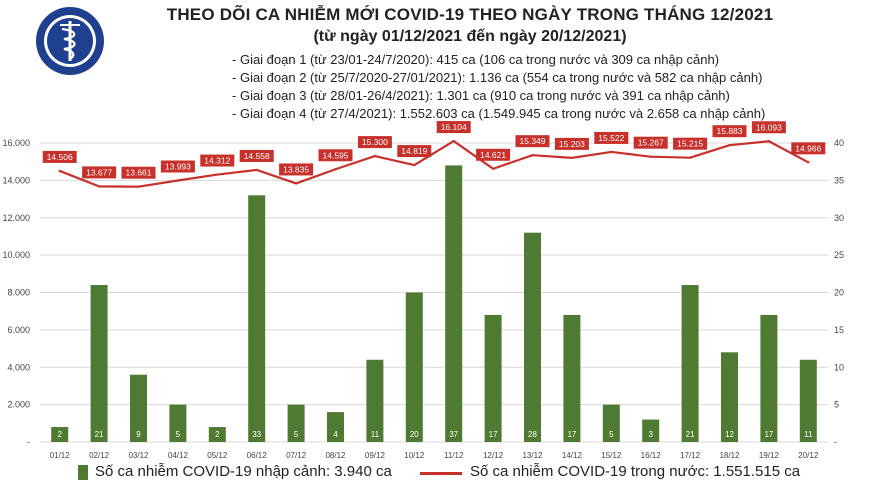 The width and height of the screenshot is (870, 485). What do you see at coordinates (18, 405) in the screenshot?
I see `y-left-tick-label: 2.000` at bounding box center [18, 405].